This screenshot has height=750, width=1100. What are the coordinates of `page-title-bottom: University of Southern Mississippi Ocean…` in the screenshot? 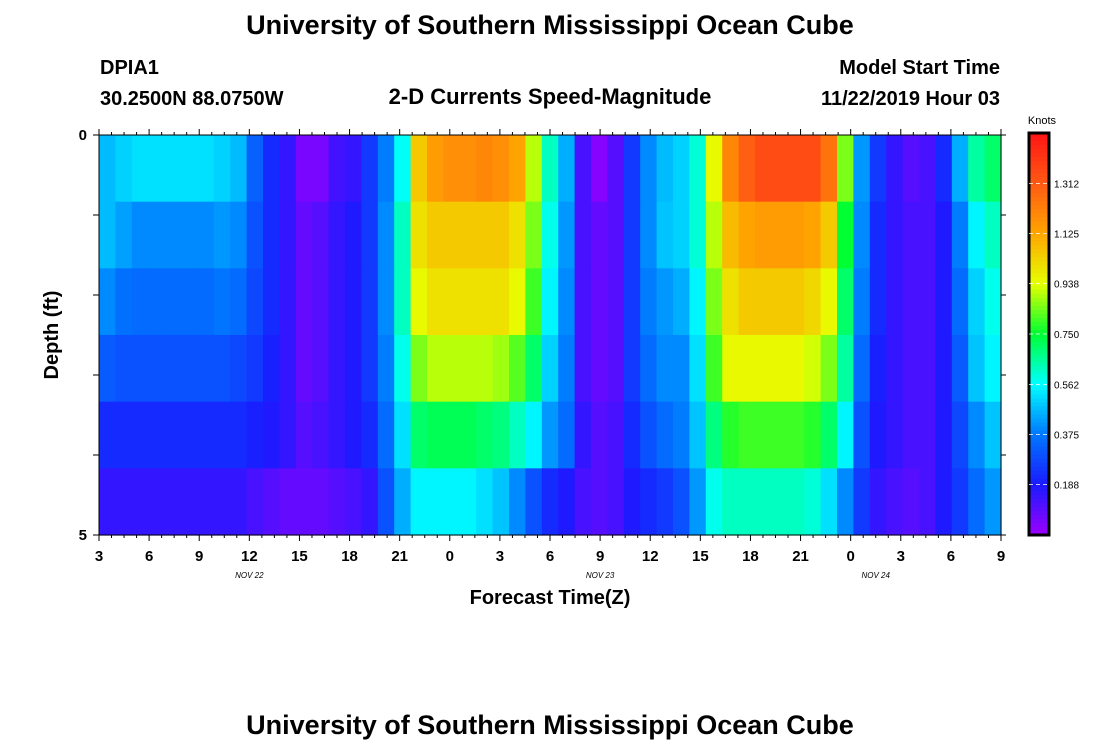 It's located at (550, 725).